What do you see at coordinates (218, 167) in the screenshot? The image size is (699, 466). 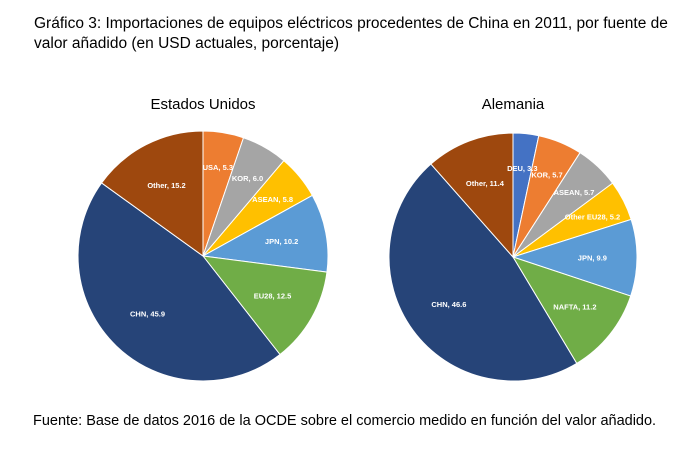 I see `pie-label-usa: USA, 5.3` at bounding box center [218, 167].